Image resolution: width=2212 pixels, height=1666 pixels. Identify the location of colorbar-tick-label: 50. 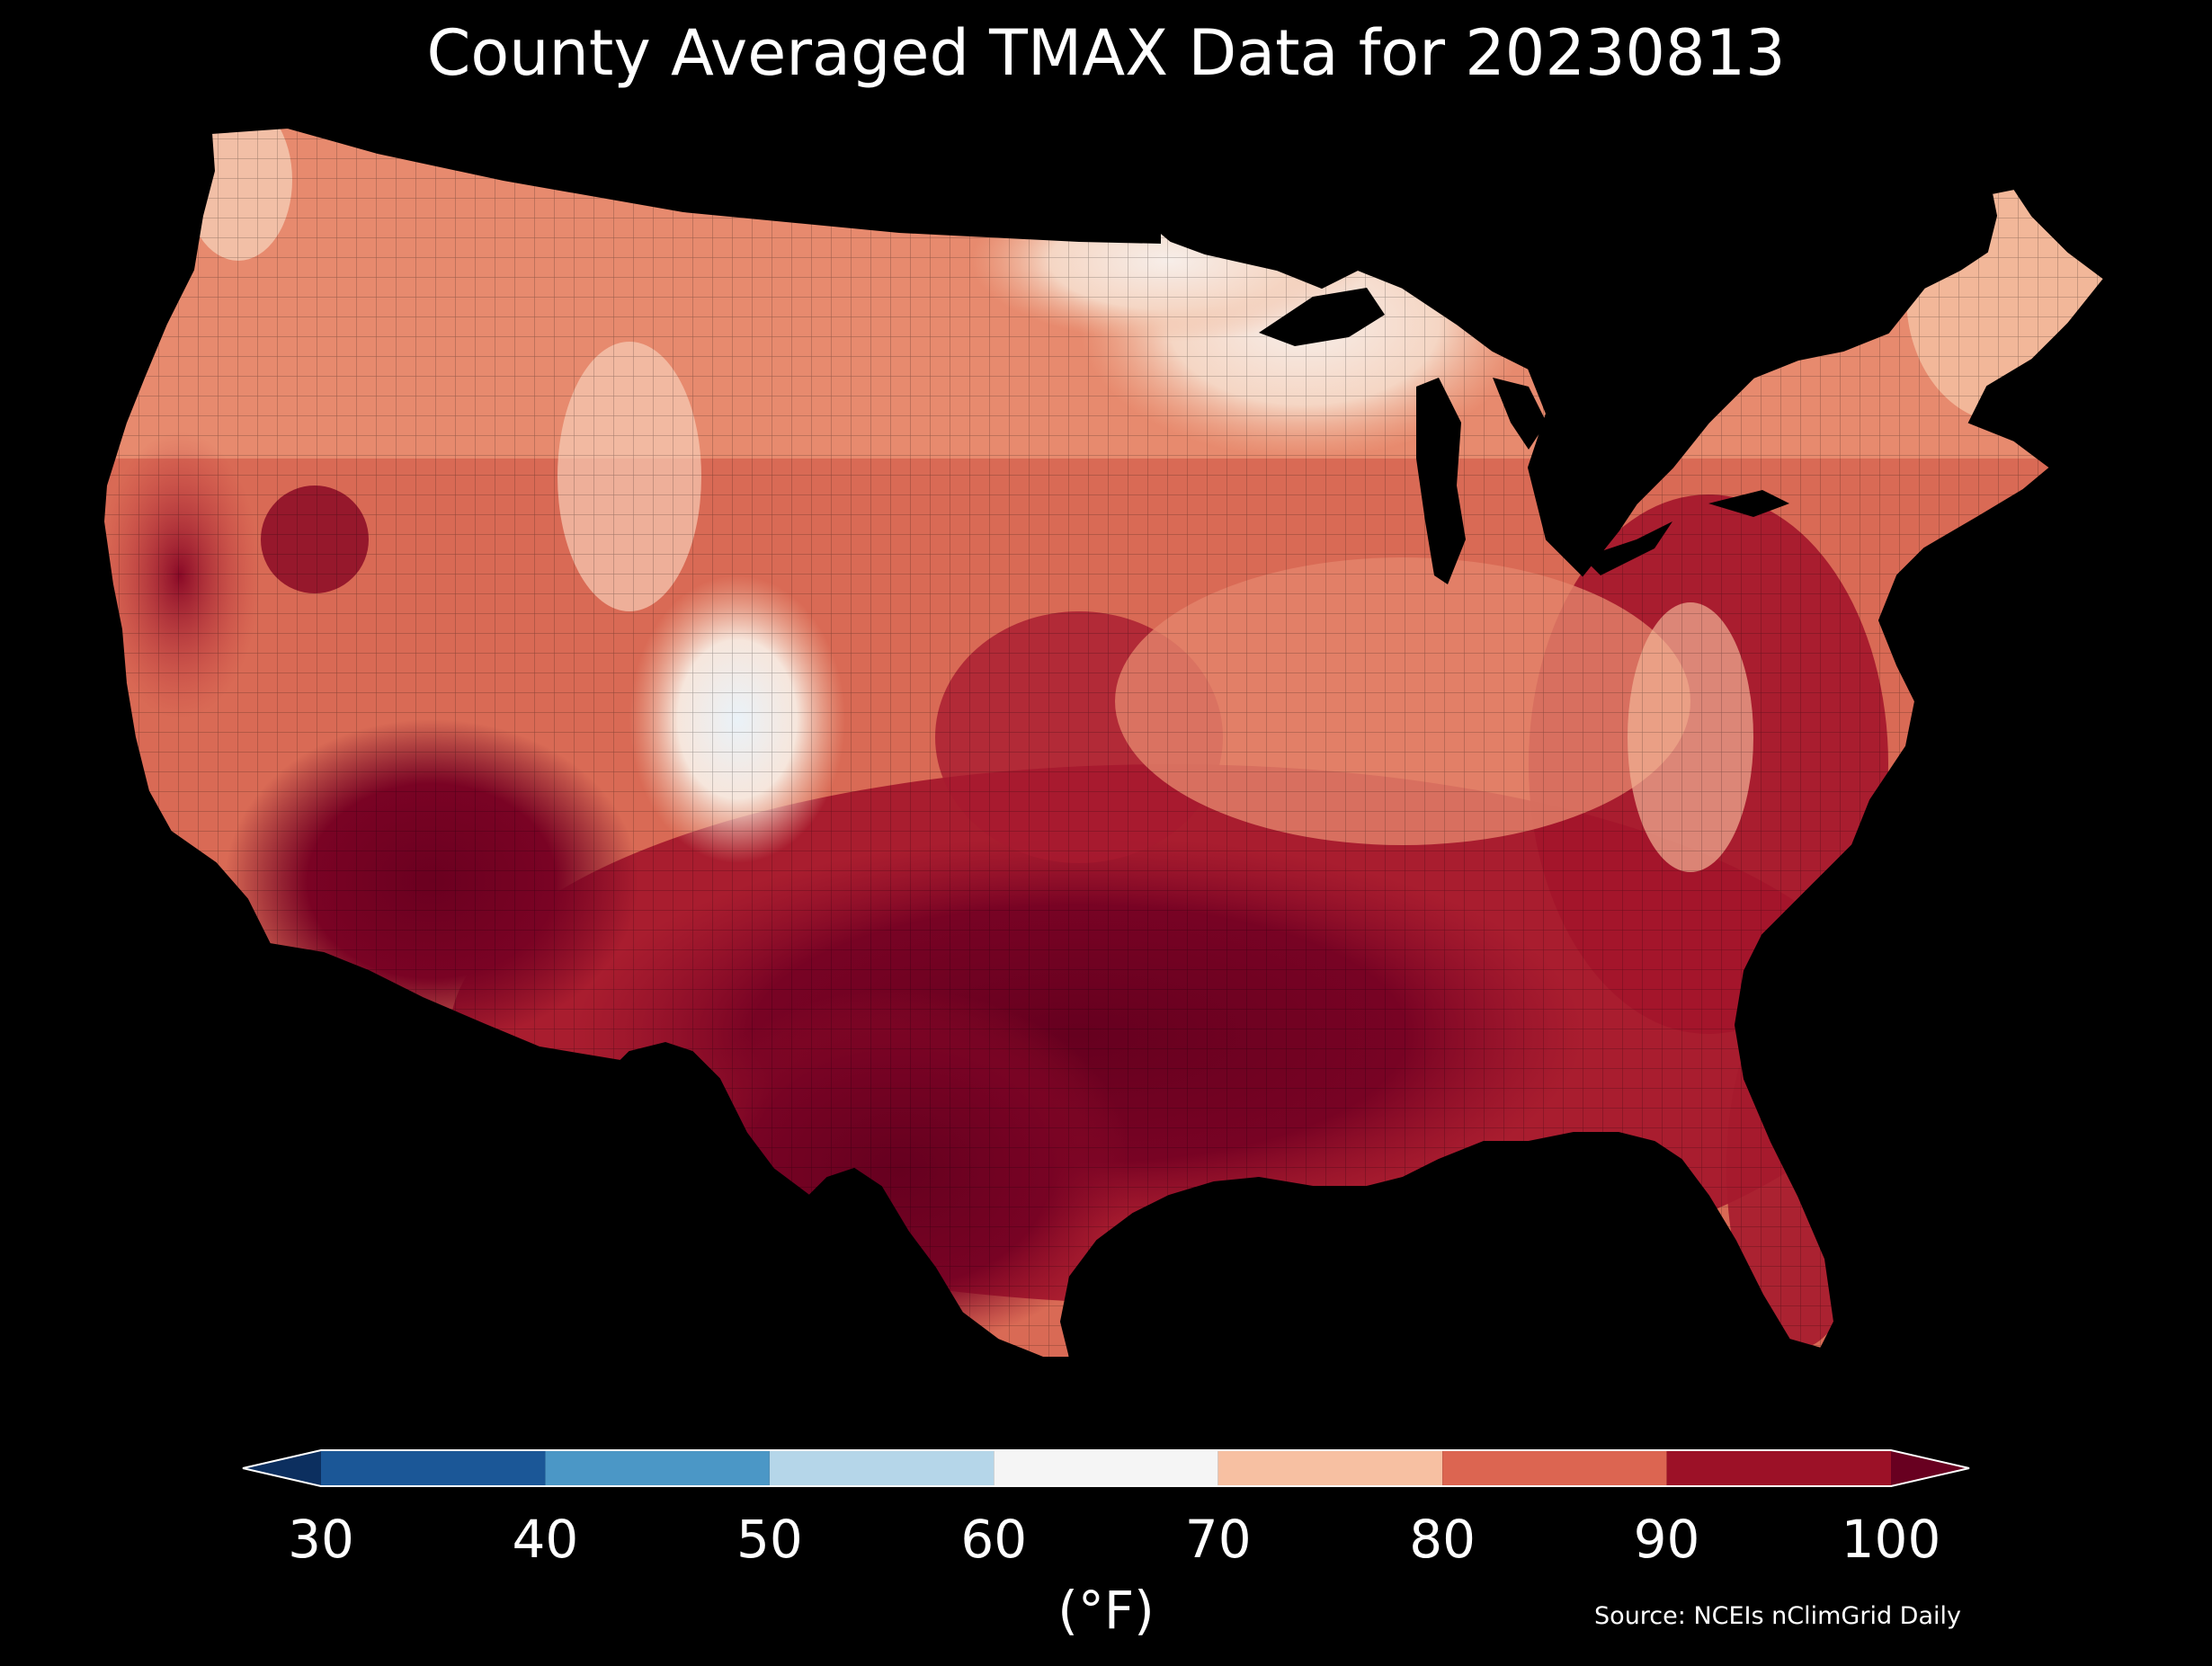
(769, 1540).